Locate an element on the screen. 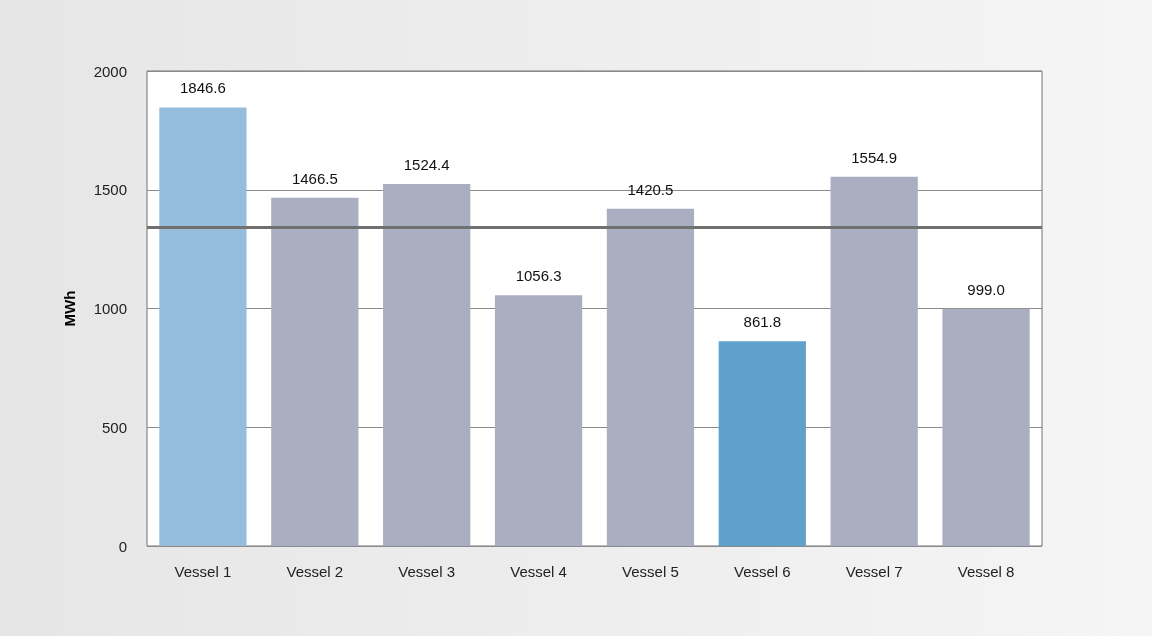 Image resolution: width=1152 pixels, height=636 pixels. data-label: 1466.5 is located at coordinates (314, 178).